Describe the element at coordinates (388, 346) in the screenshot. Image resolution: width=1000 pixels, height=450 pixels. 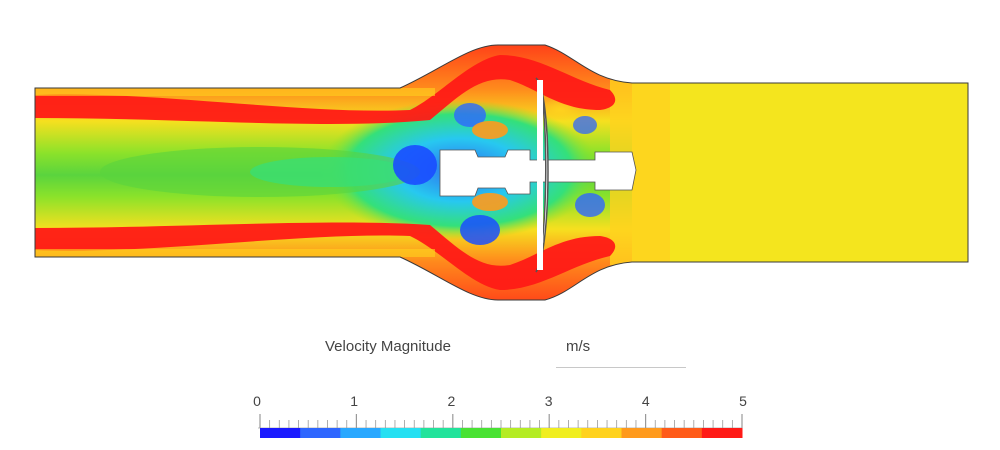
I see `legend-title: Velocity Magnitude` at that location.